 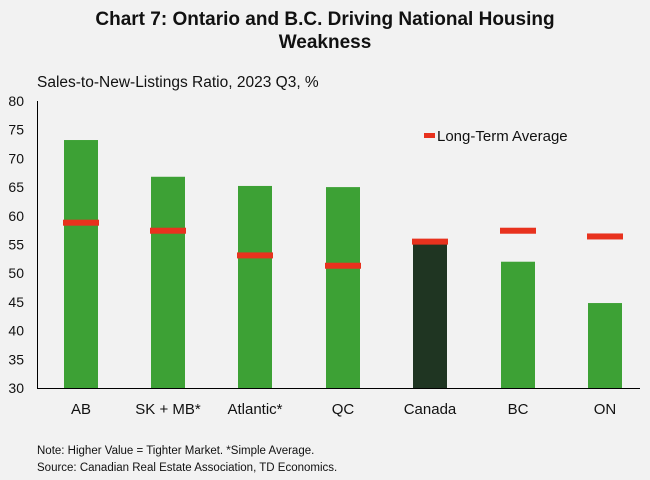 I want to click on y-axis-ticks: 80 75 70 65 60 55 50 45 40 35 30, so click(x=16, y=244).